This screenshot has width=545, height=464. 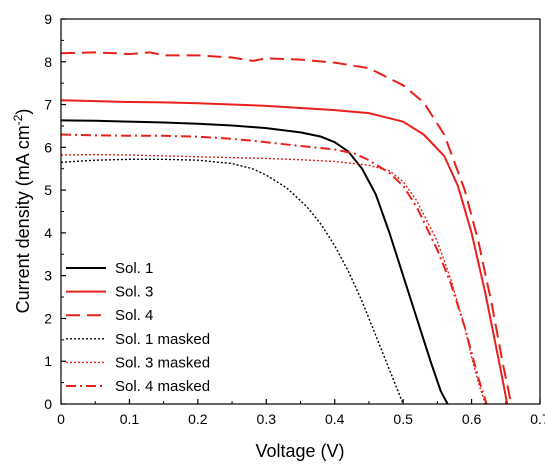 What do you see at coordinates (48, 404) in the screenshot?
I see `y-tick-label: 0` at bounding box center [48, 404].